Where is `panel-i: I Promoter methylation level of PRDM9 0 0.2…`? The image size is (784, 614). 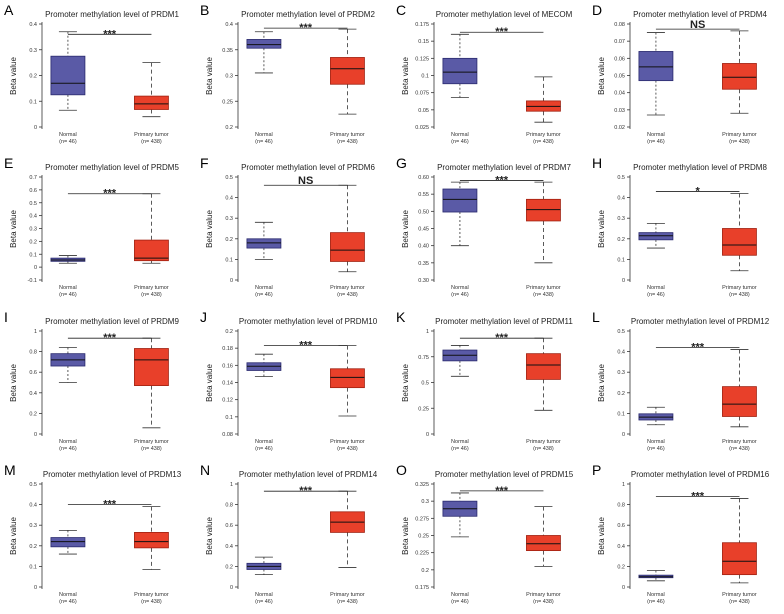
panel-i: I Promoter methylation level of PRDM9 0 0.2… is located at coordinates (91, 380).